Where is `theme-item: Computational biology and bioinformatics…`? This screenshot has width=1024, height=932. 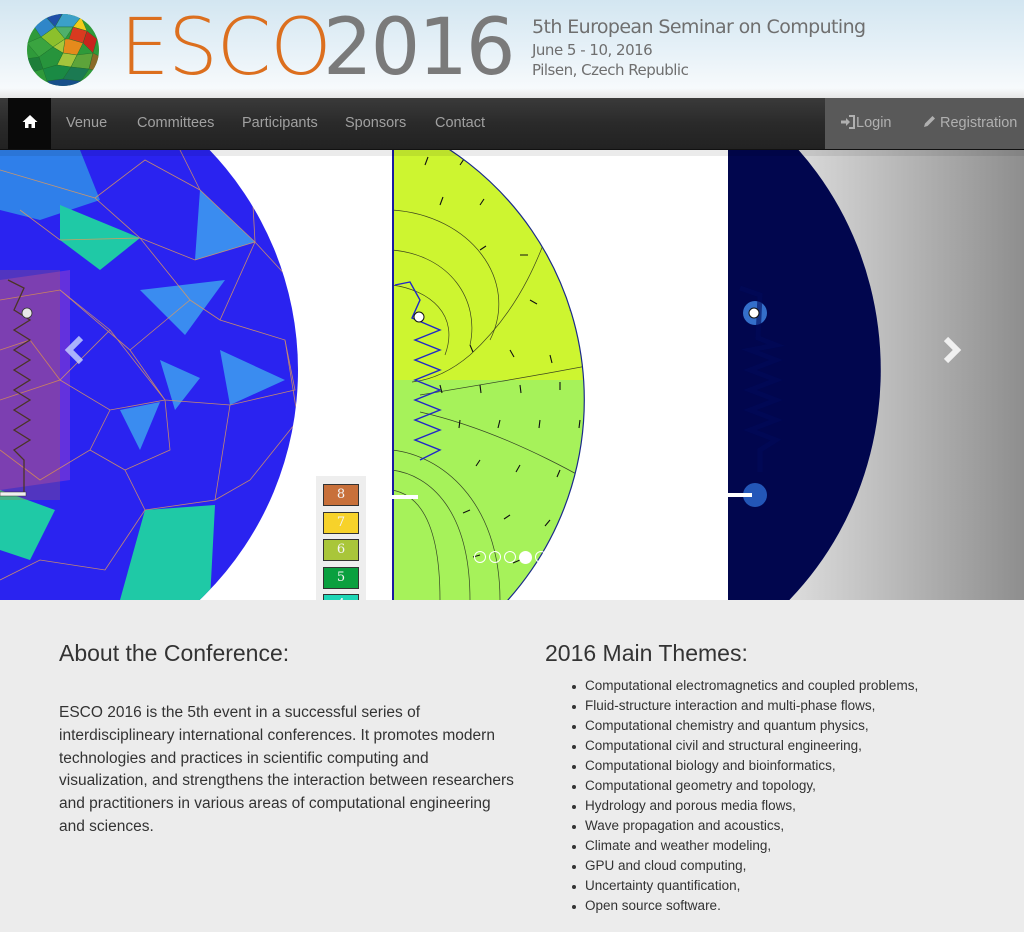 theme-item: Computational biology and bioinformatics… is located at coordinates (744, 766).